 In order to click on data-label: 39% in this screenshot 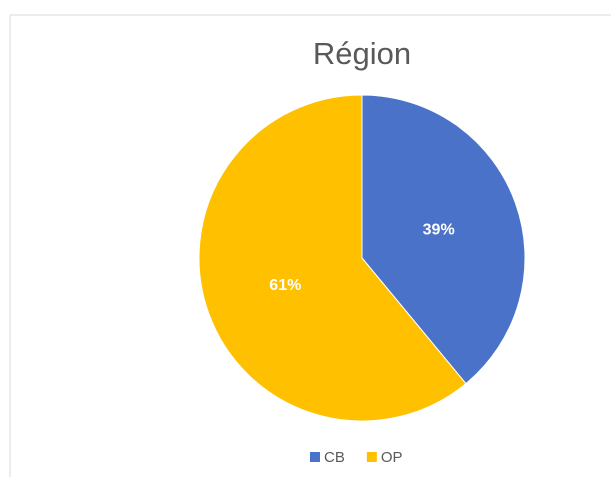, I will do `click(439, 230)`.